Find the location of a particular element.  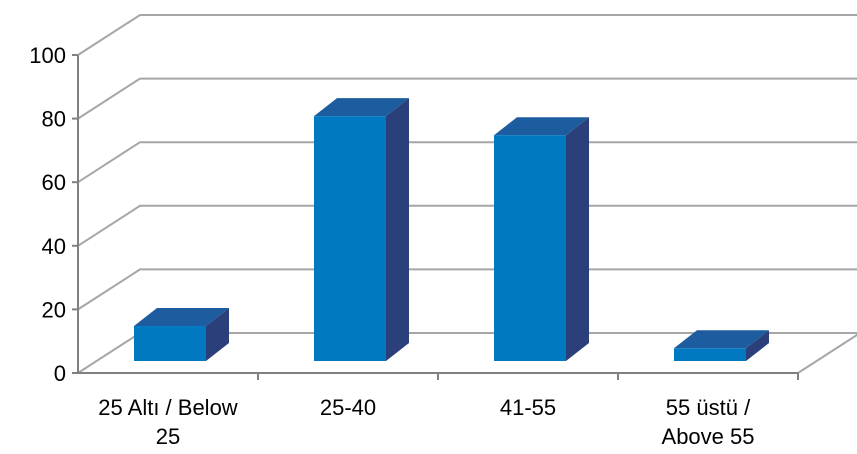

y-tick-label: 100 is located at coordinates (47, 55).